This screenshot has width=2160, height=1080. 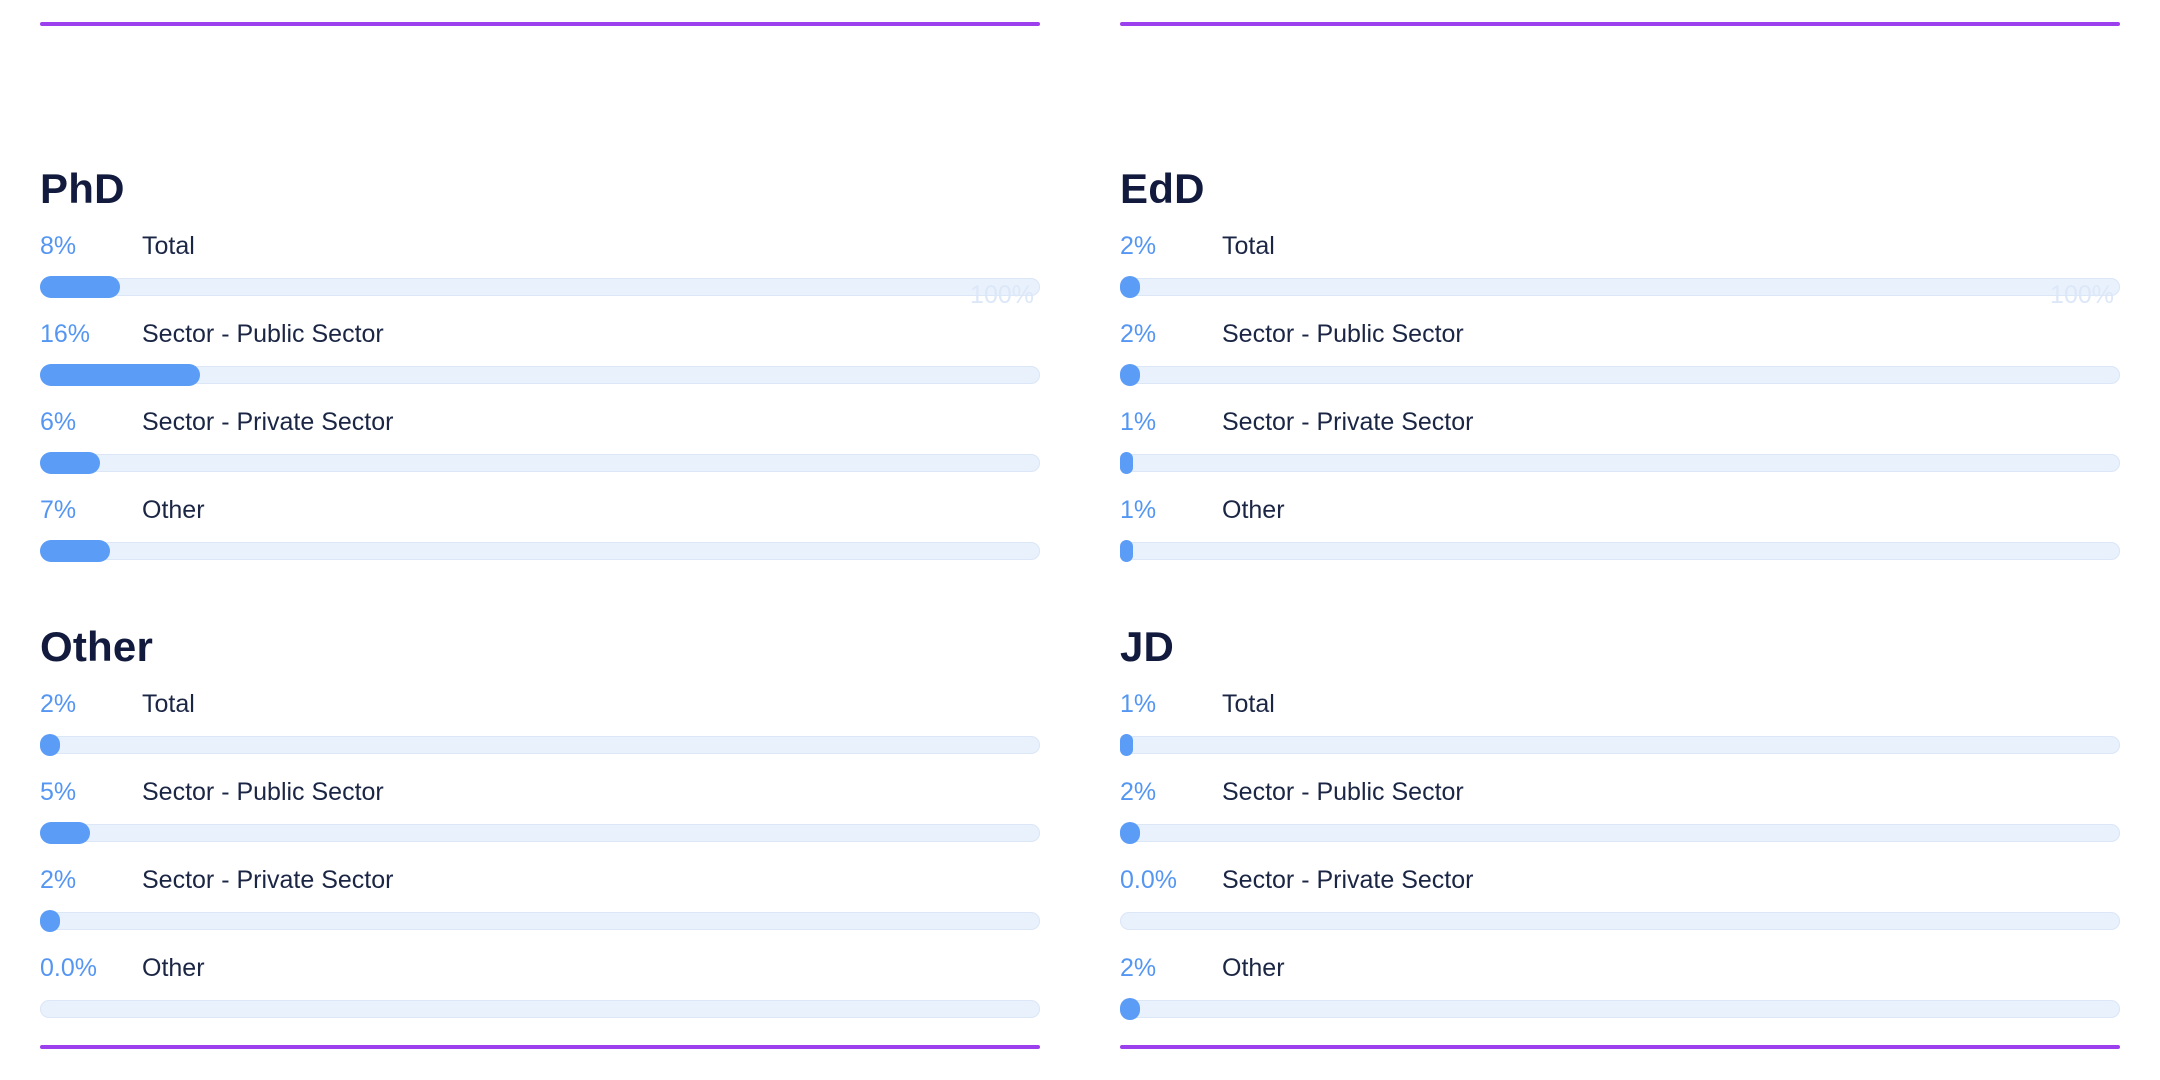 I want to click on stat-row-head: 7% Other, so click(x=540, y=510).